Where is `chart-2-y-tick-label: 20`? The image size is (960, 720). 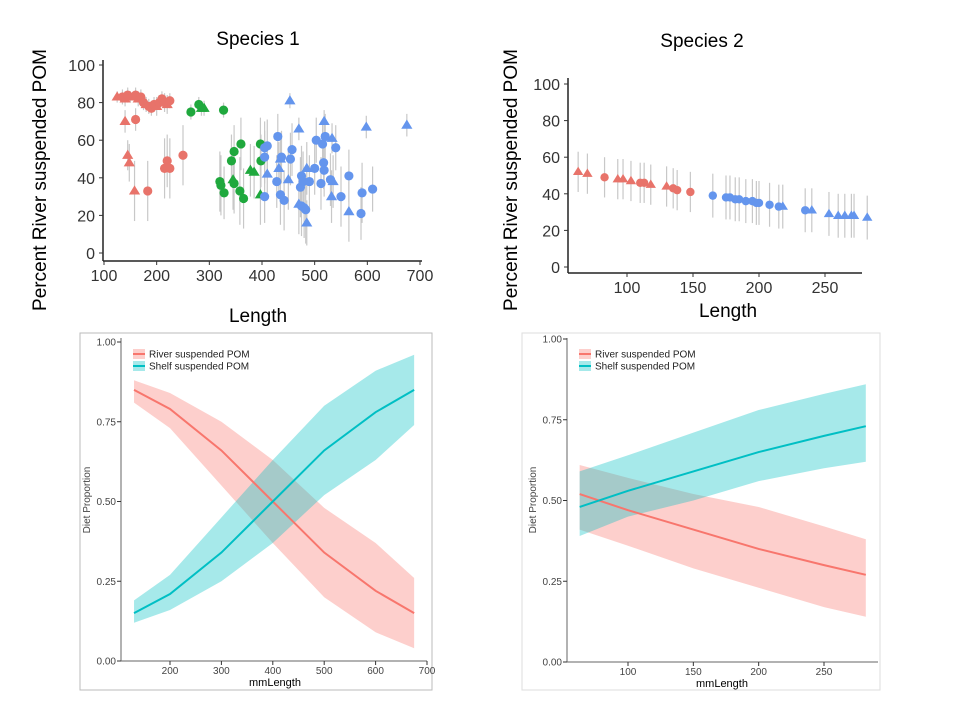
chart-2-y-tick-label: 20 is located at coordinates (551, 231).